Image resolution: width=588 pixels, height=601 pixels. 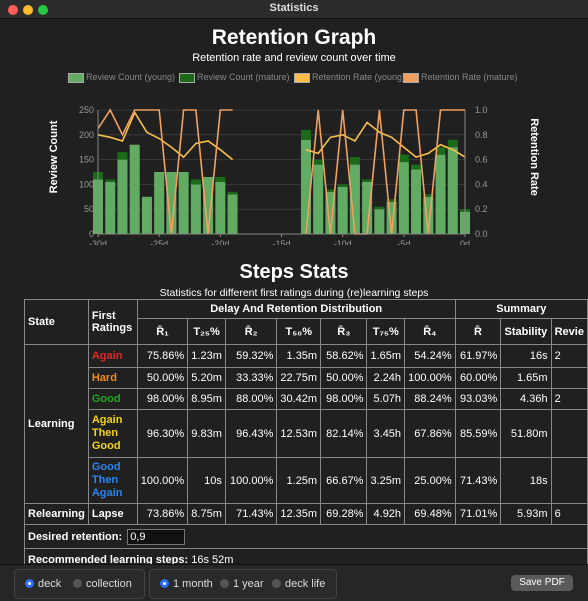 I want to click on zoom-window-button, so click(x=43, y=10).